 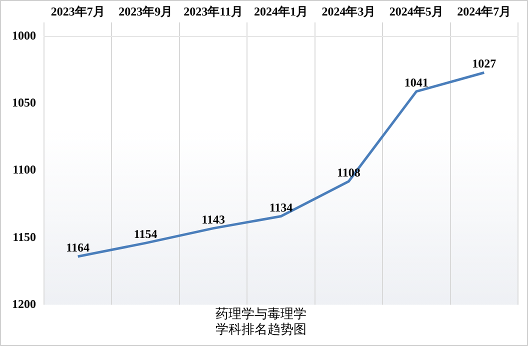 I want to click on x-tick-label: 2023年7月, so click(x=77, y=11).